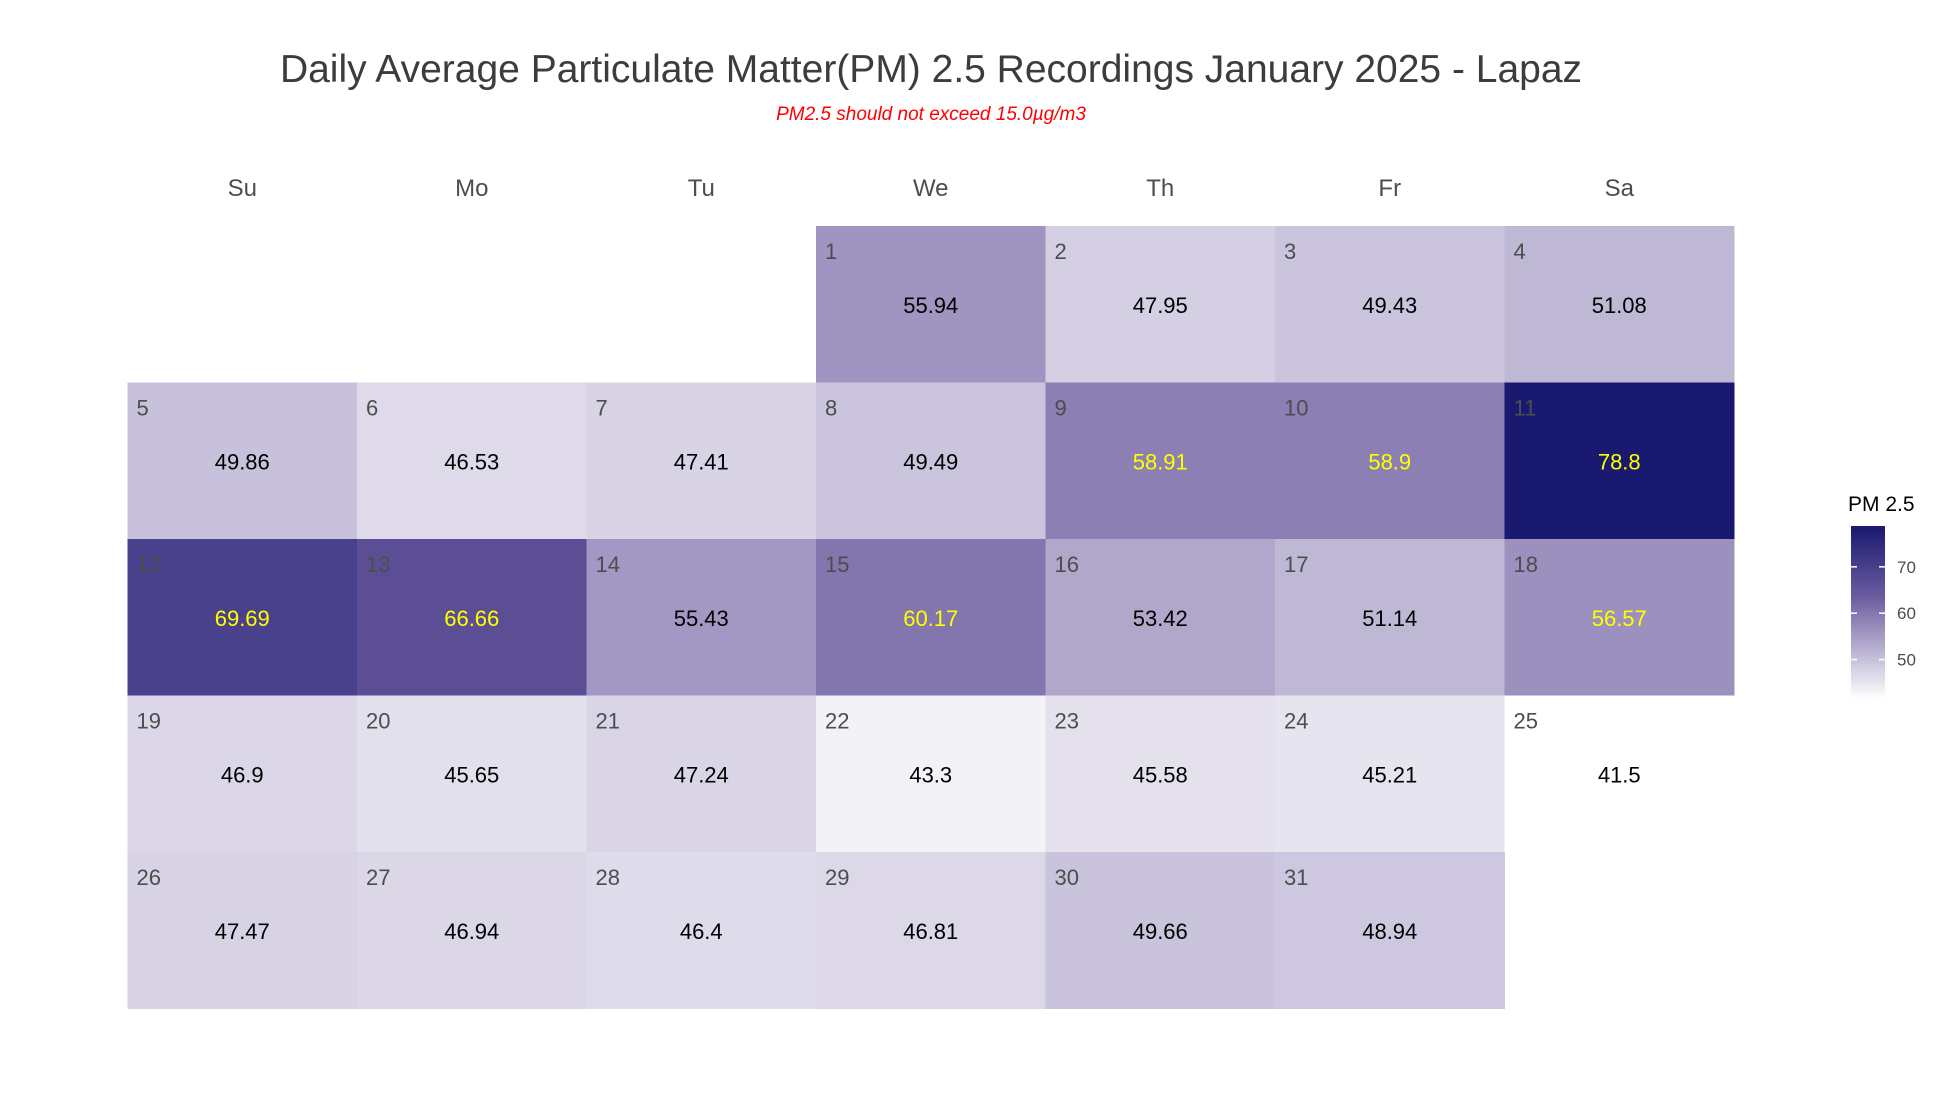 The height and width of the screenshot is (1107, 1938). What do you see at coordinates (608, 564) in the screenshot?
I see `day-number: 14` at bounding box center [608, 564].